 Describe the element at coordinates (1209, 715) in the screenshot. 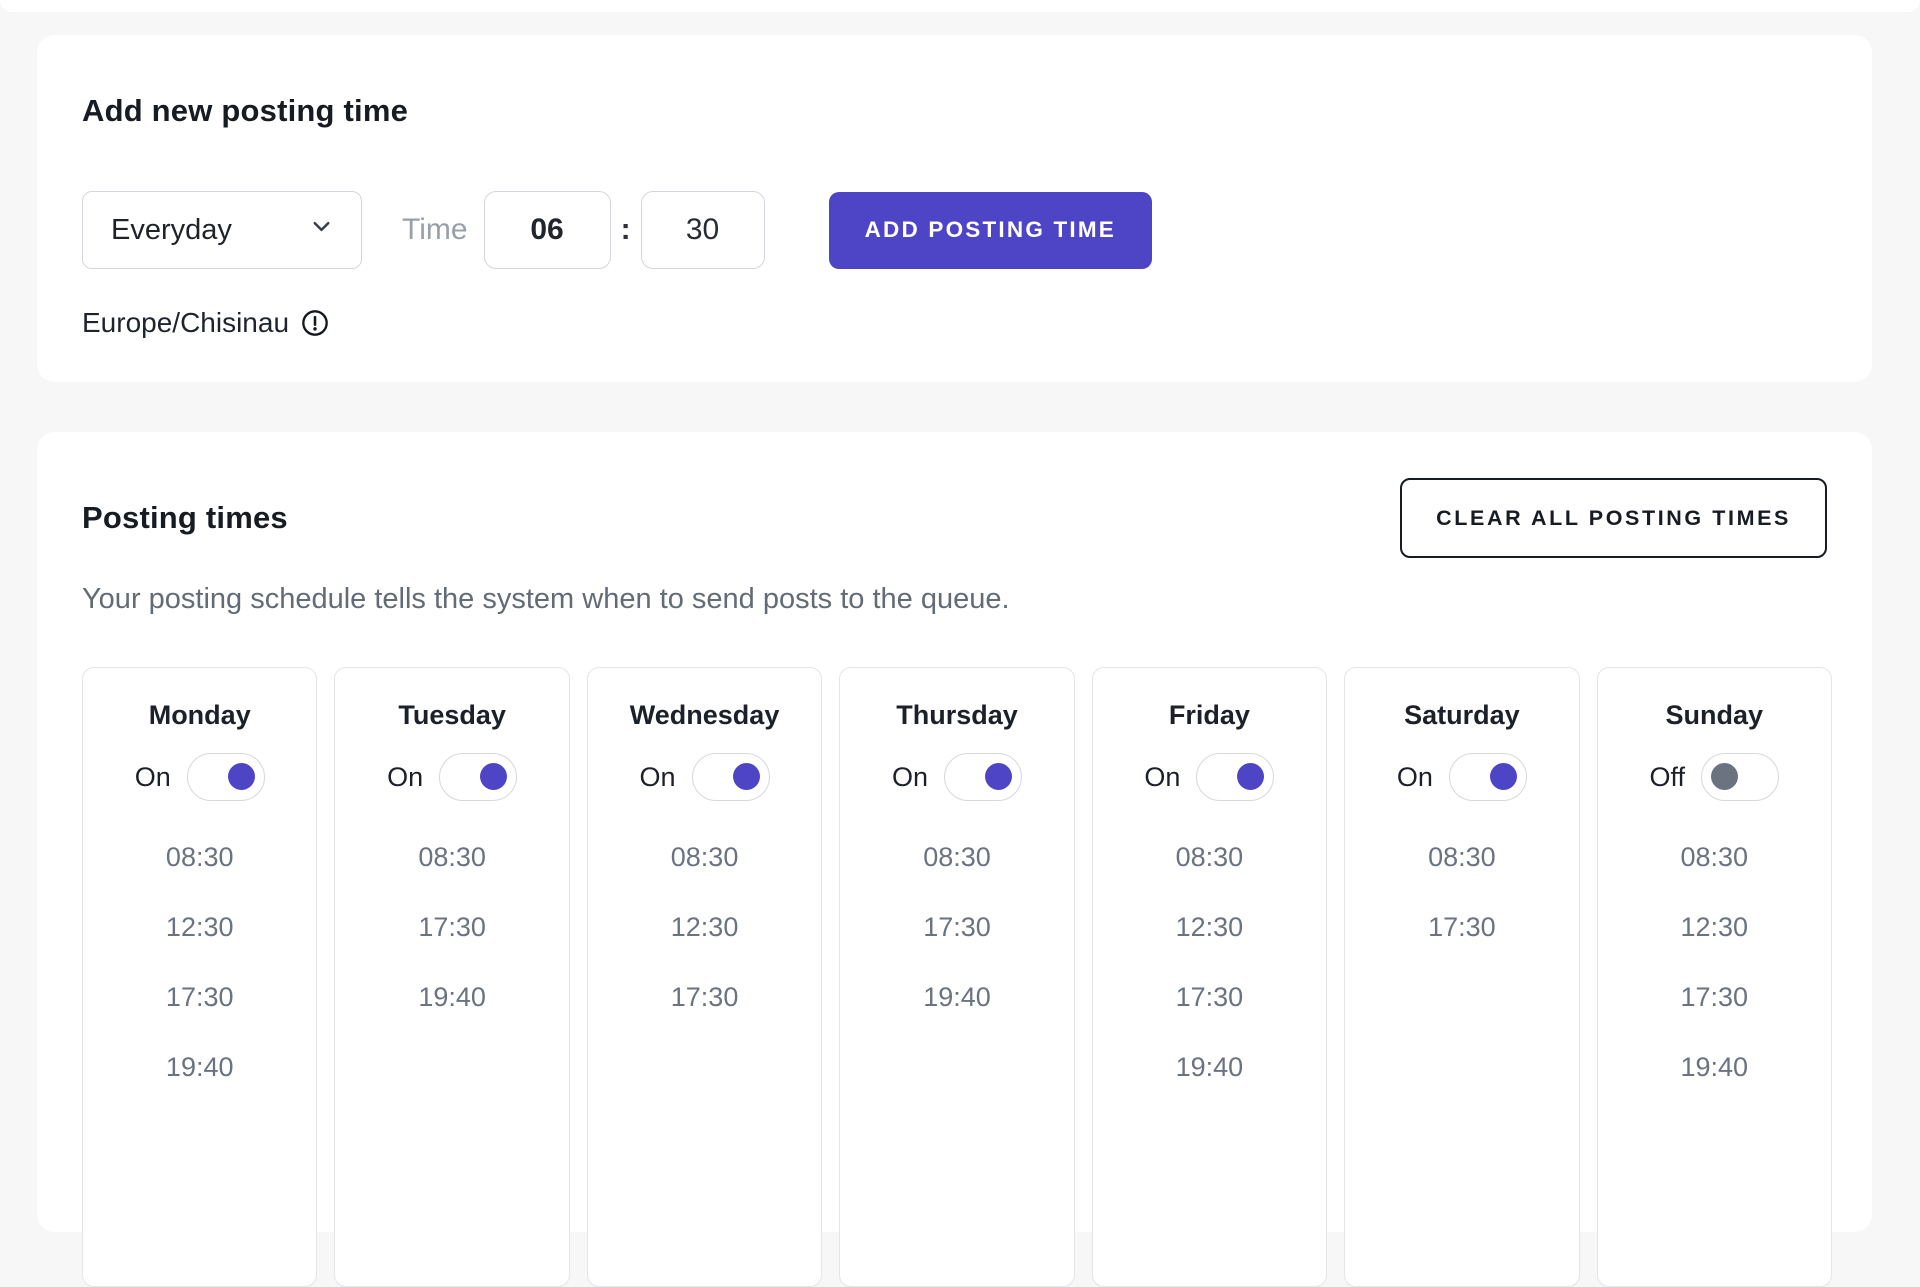

I see `day-name: Friday` at that location.